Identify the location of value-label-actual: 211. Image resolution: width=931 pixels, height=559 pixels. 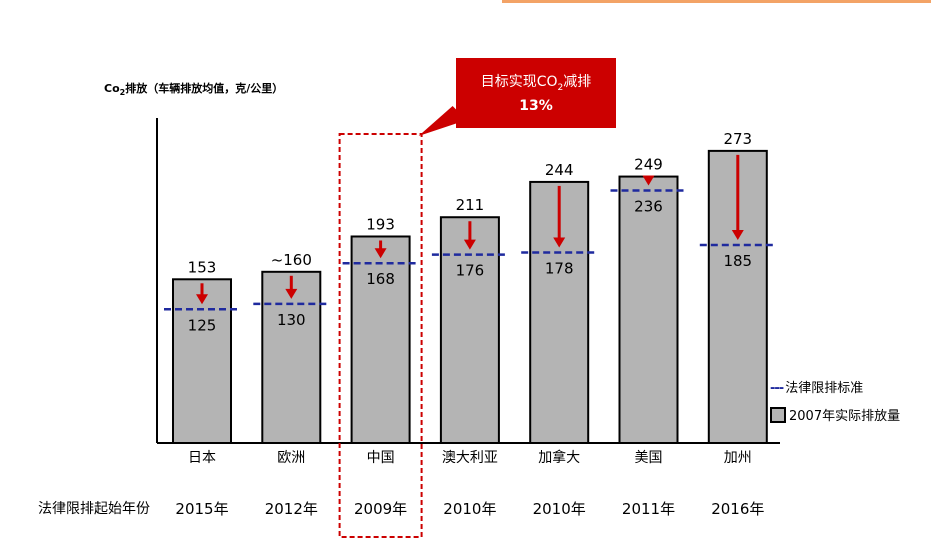
(470, 205).